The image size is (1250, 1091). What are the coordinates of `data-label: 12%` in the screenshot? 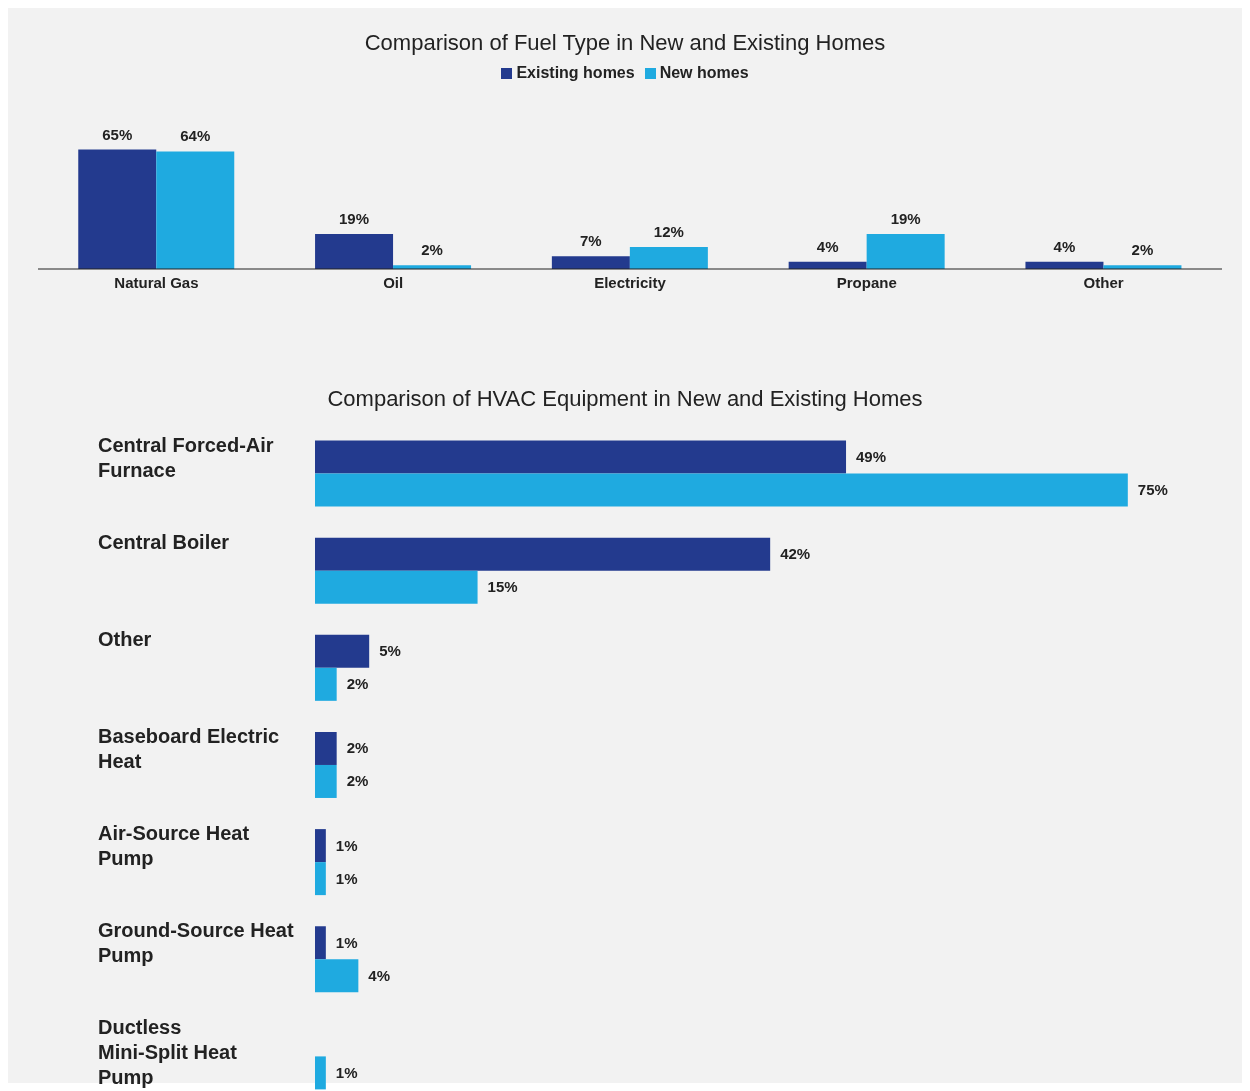 It's located at (668, 231).